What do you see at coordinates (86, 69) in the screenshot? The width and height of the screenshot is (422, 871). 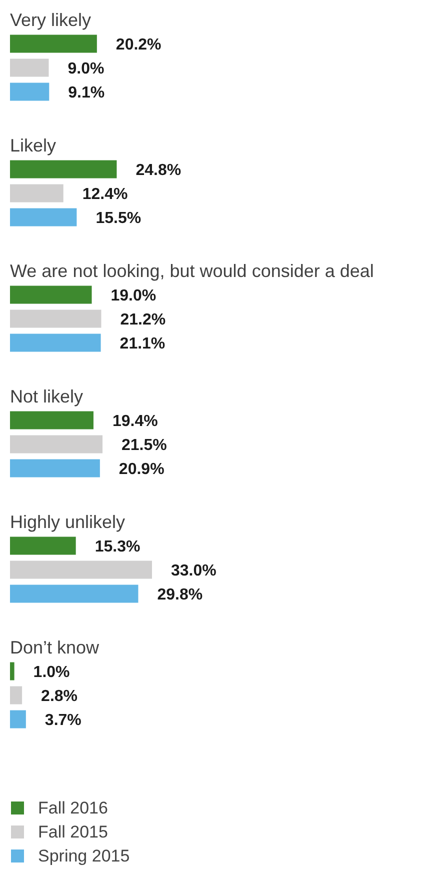 I see `data-label: 9.0%` at bounding box center [86, 69].